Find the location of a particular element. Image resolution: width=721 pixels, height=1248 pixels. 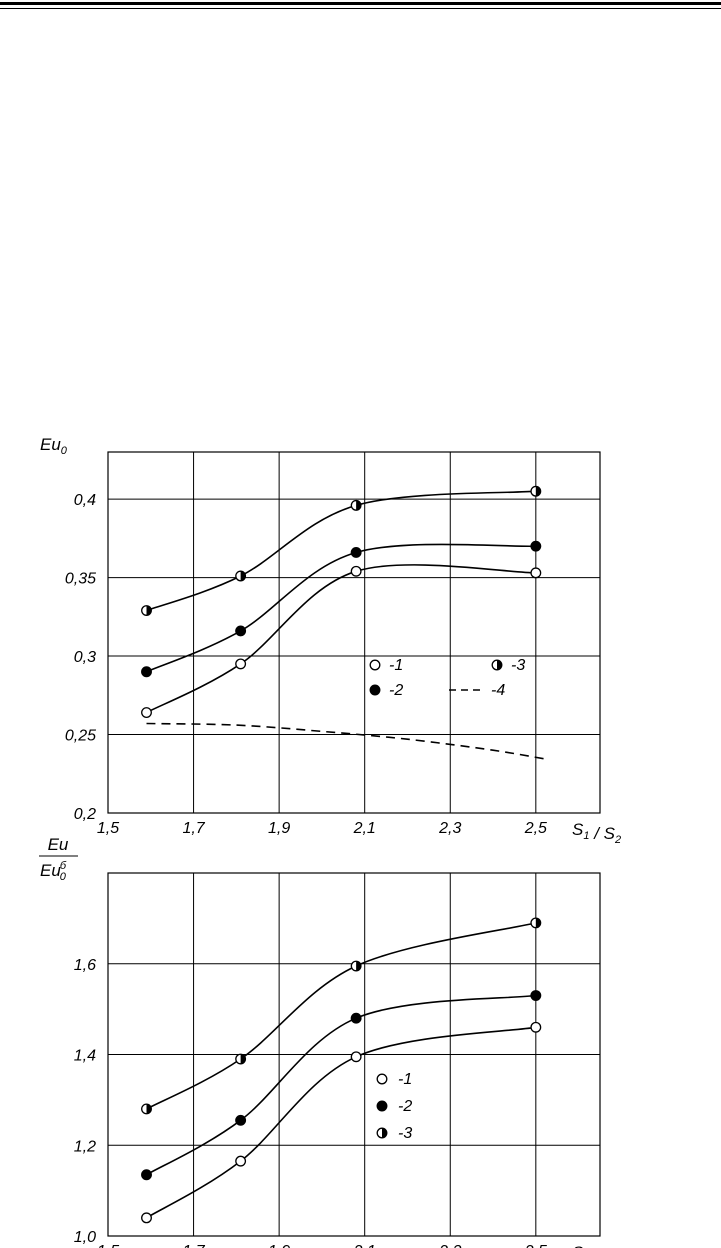

header-rule-thick is located at coordinates (360, 3).